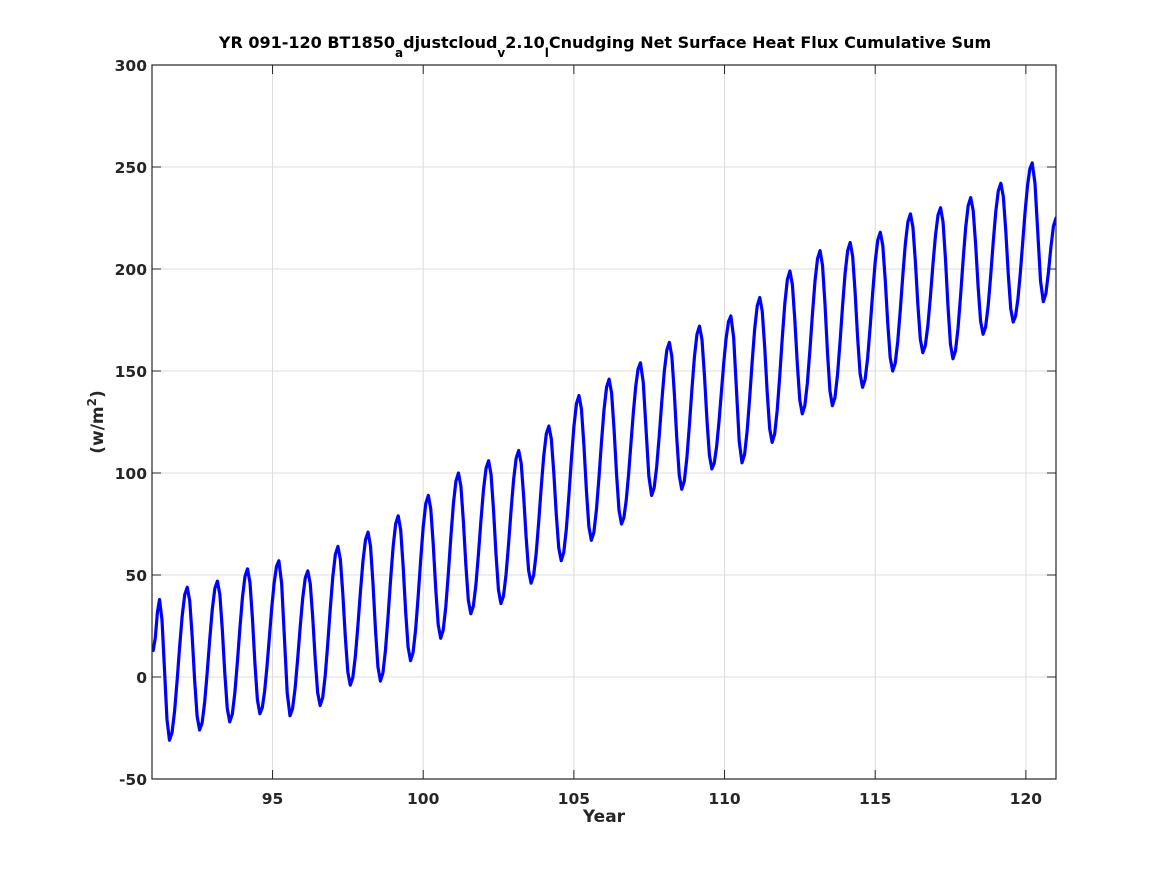  Describe the element at coordinates (547, 53) in the screenshot. I see `title-sub-3: l` at that location.